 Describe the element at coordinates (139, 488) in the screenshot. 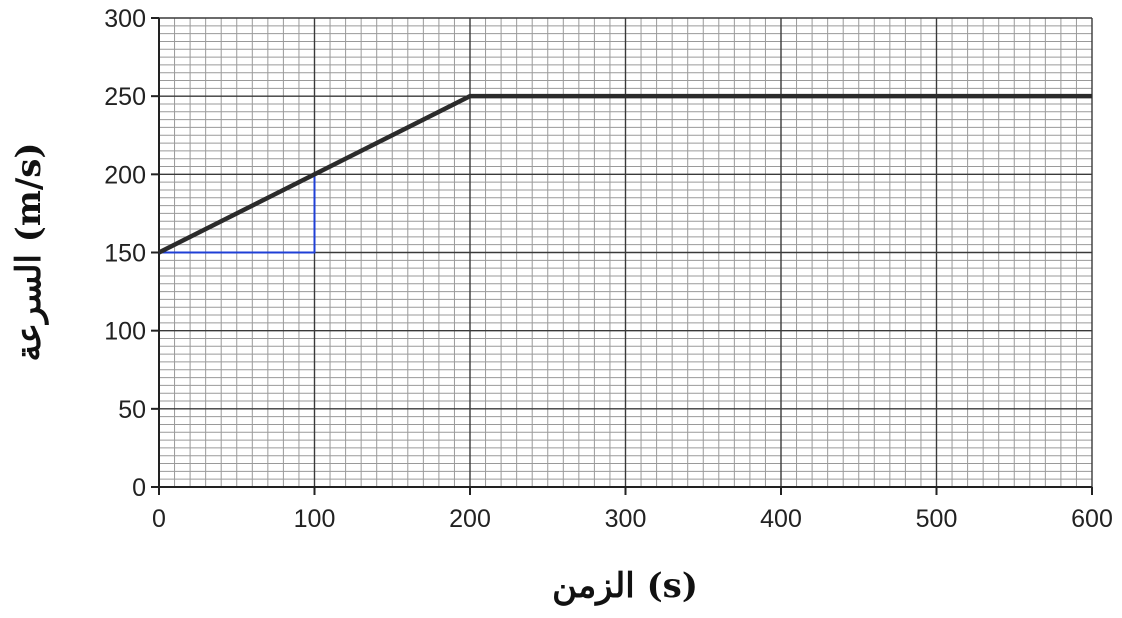

I see `y-tick-label: 0` at that location.